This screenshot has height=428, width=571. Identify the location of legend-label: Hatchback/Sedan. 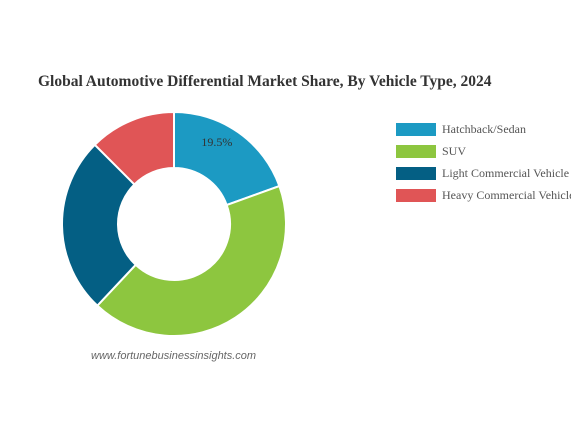
(484, 128).